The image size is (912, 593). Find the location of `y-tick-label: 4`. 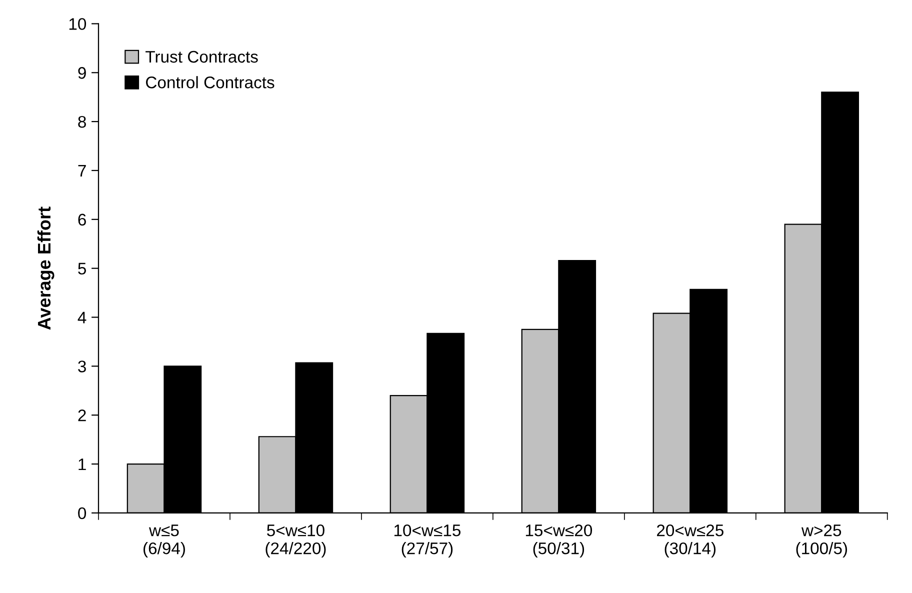

y-tick-label: 4 is located at coordinates (82, 318).